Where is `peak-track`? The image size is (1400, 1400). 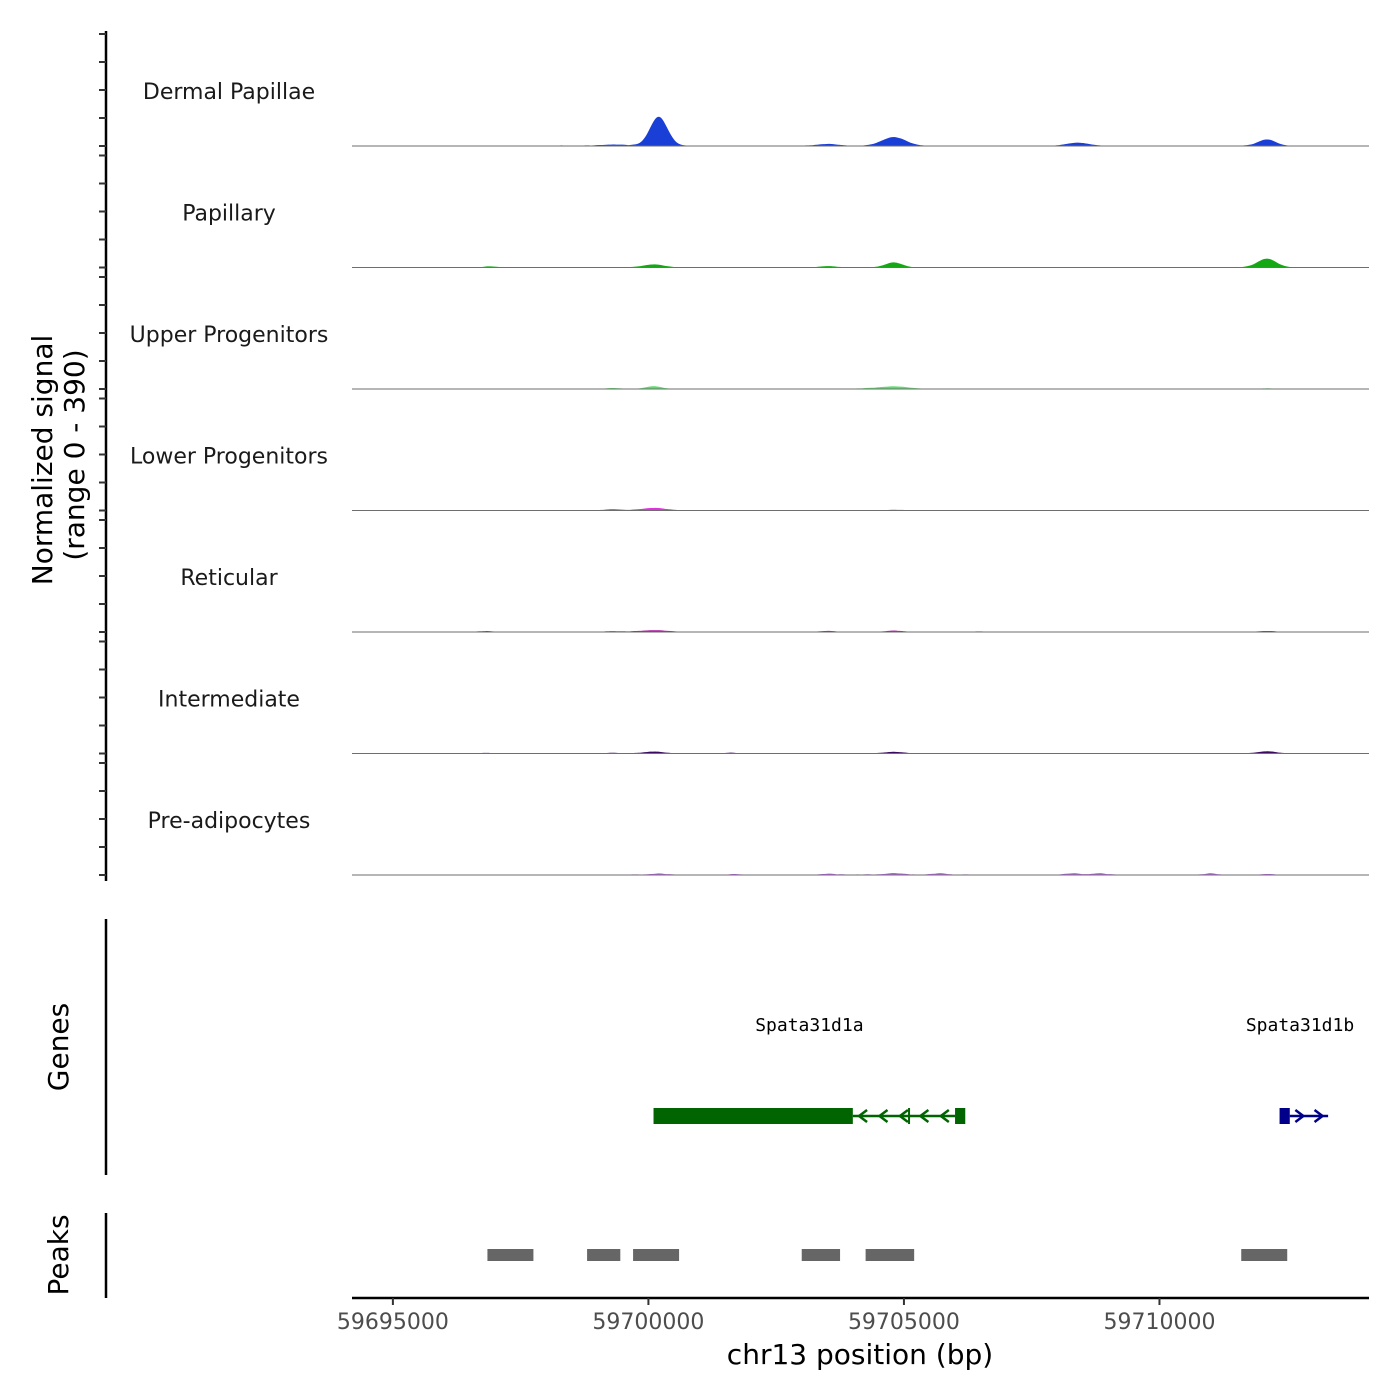
peak-track is located at coordinates (887, 1255).